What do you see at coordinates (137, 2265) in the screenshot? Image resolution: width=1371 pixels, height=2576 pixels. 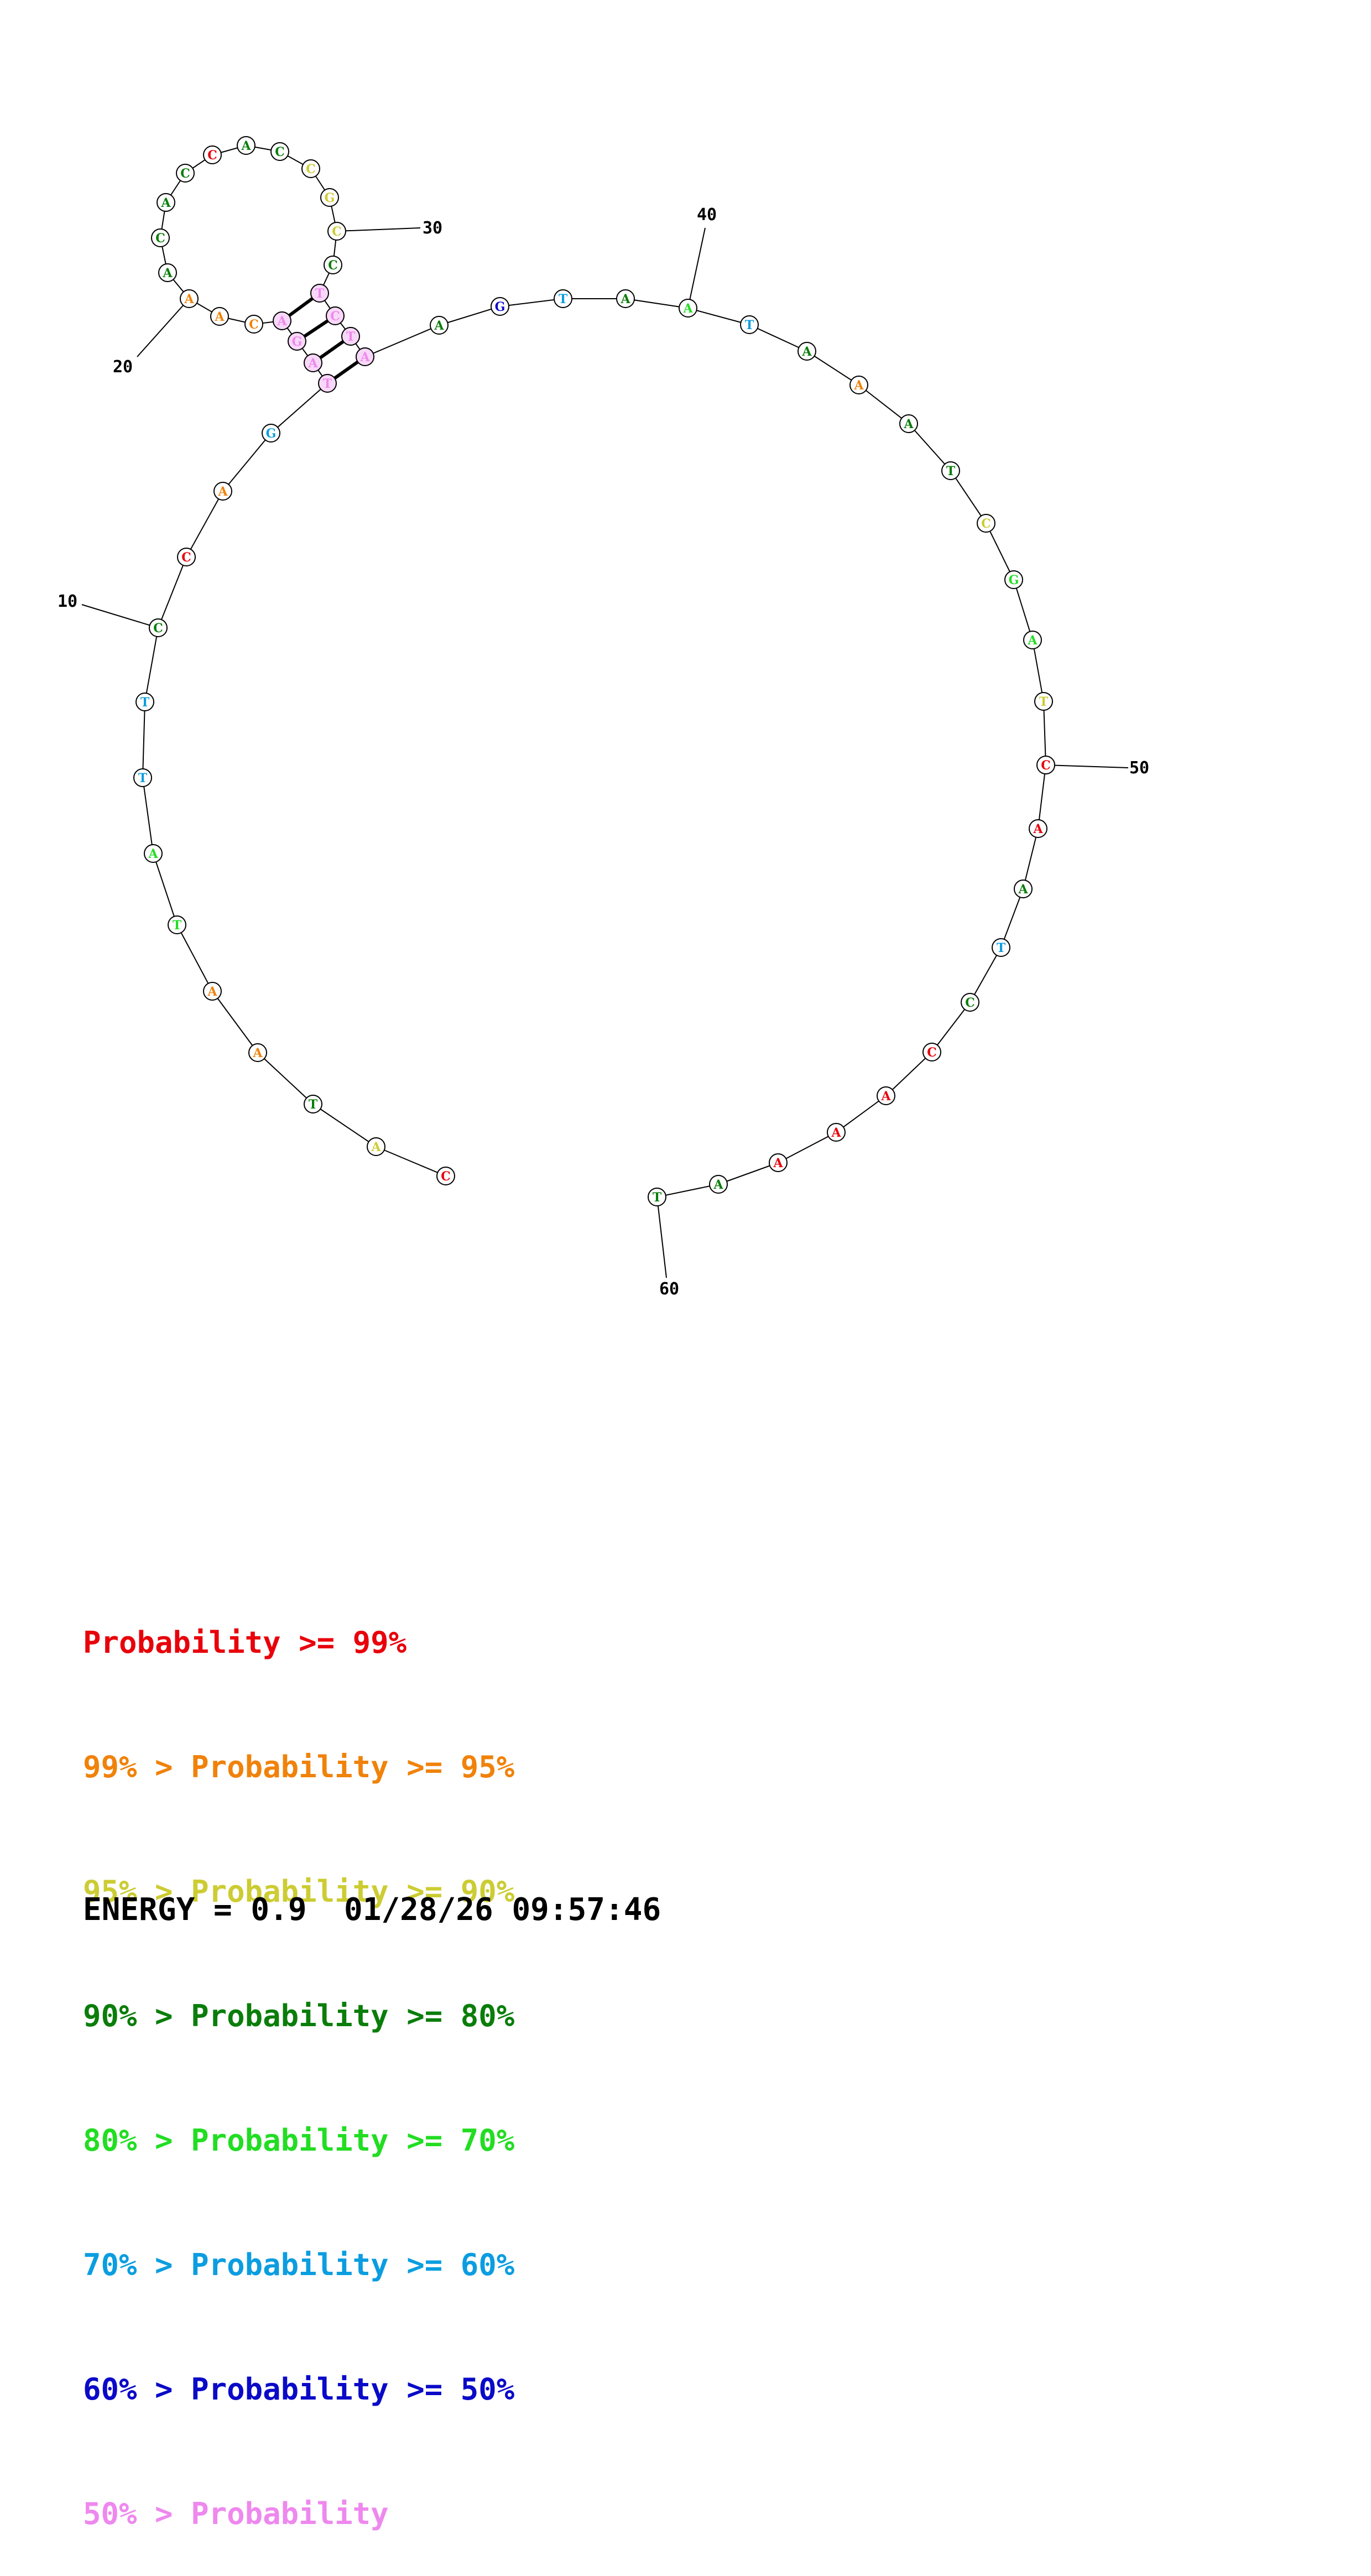 I see `legend-prefix: 70% >` at bounding box center [137, 2265].